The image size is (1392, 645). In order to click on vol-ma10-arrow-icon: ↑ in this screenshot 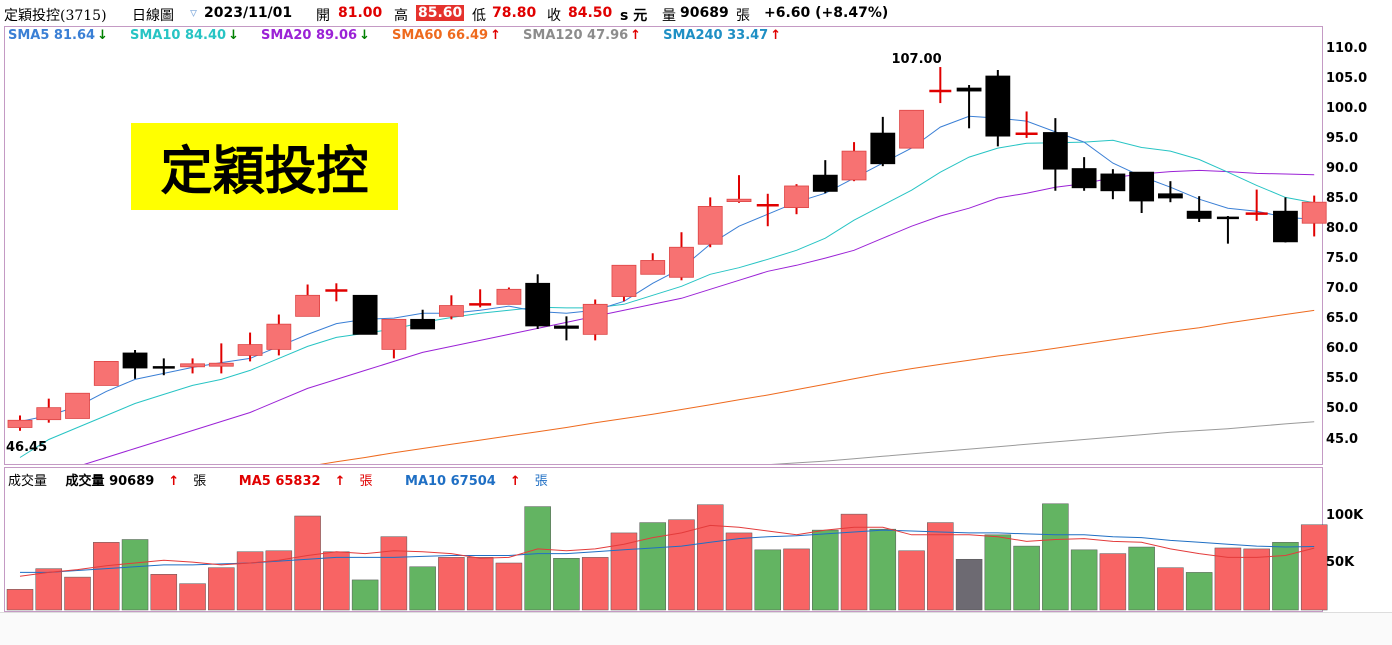, I will do `click(515, 481)`.